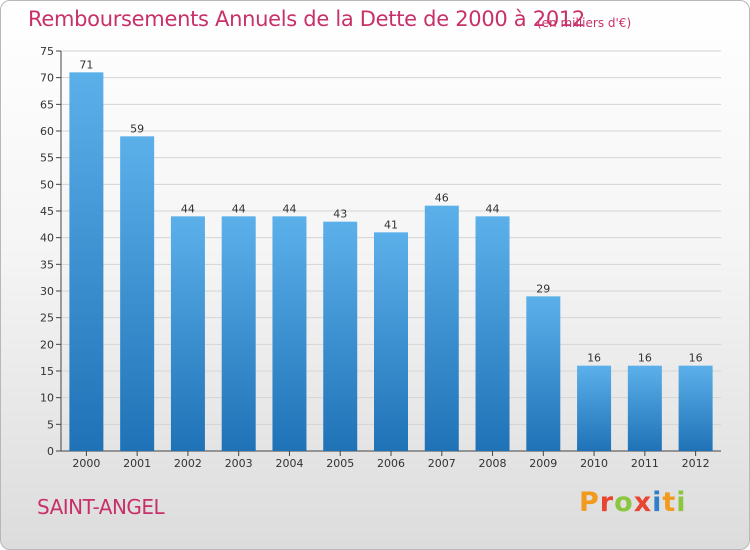 This screenshot has height=550, width=750. What do you see at coordinates (607, 502) in the screenshot?
I see `logo-letter: r` at bounding box center [607, 502].